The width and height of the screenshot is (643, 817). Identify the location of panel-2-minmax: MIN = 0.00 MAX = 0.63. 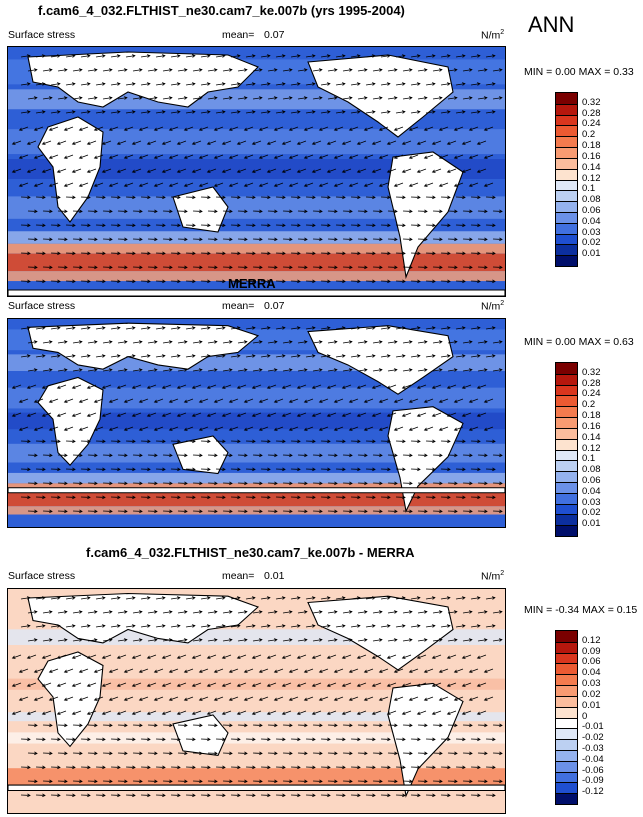
(579, 342).